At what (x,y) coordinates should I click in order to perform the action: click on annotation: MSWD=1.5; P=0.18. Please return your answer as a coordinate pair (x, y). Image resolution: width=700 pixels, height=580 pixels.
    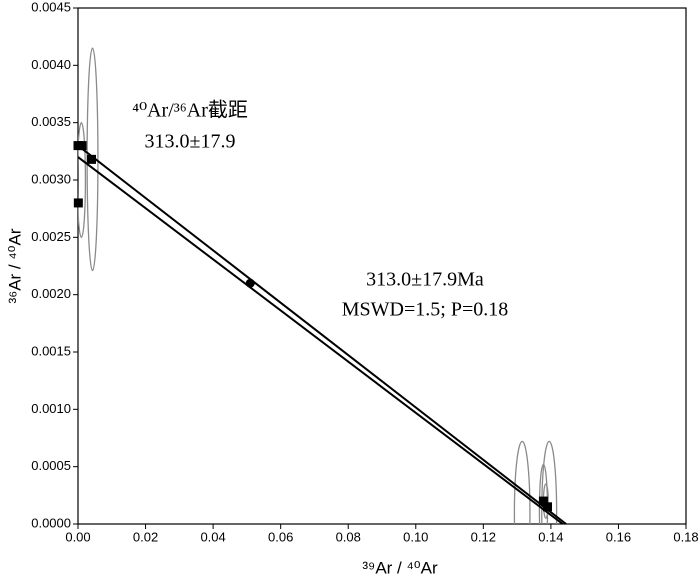
    Looking at the image, I should click on (425, 310).